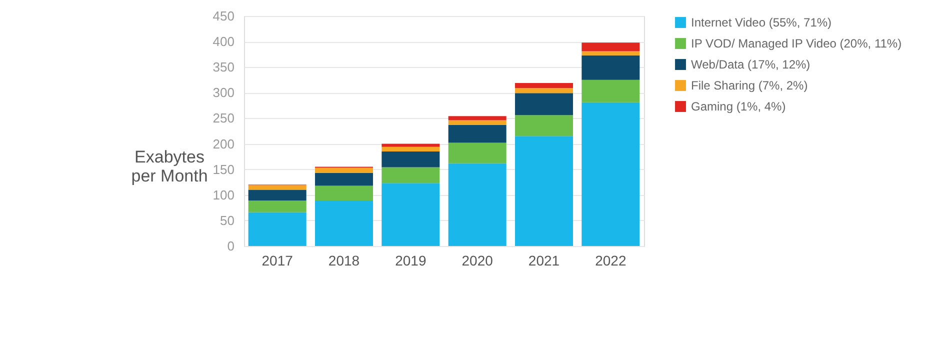 This screenshot has height=338, width=951. What do you see at coordinates (478, 260) in the screenshot?
I see `x-tick-label: 2020` at bounding box center [478, 260].